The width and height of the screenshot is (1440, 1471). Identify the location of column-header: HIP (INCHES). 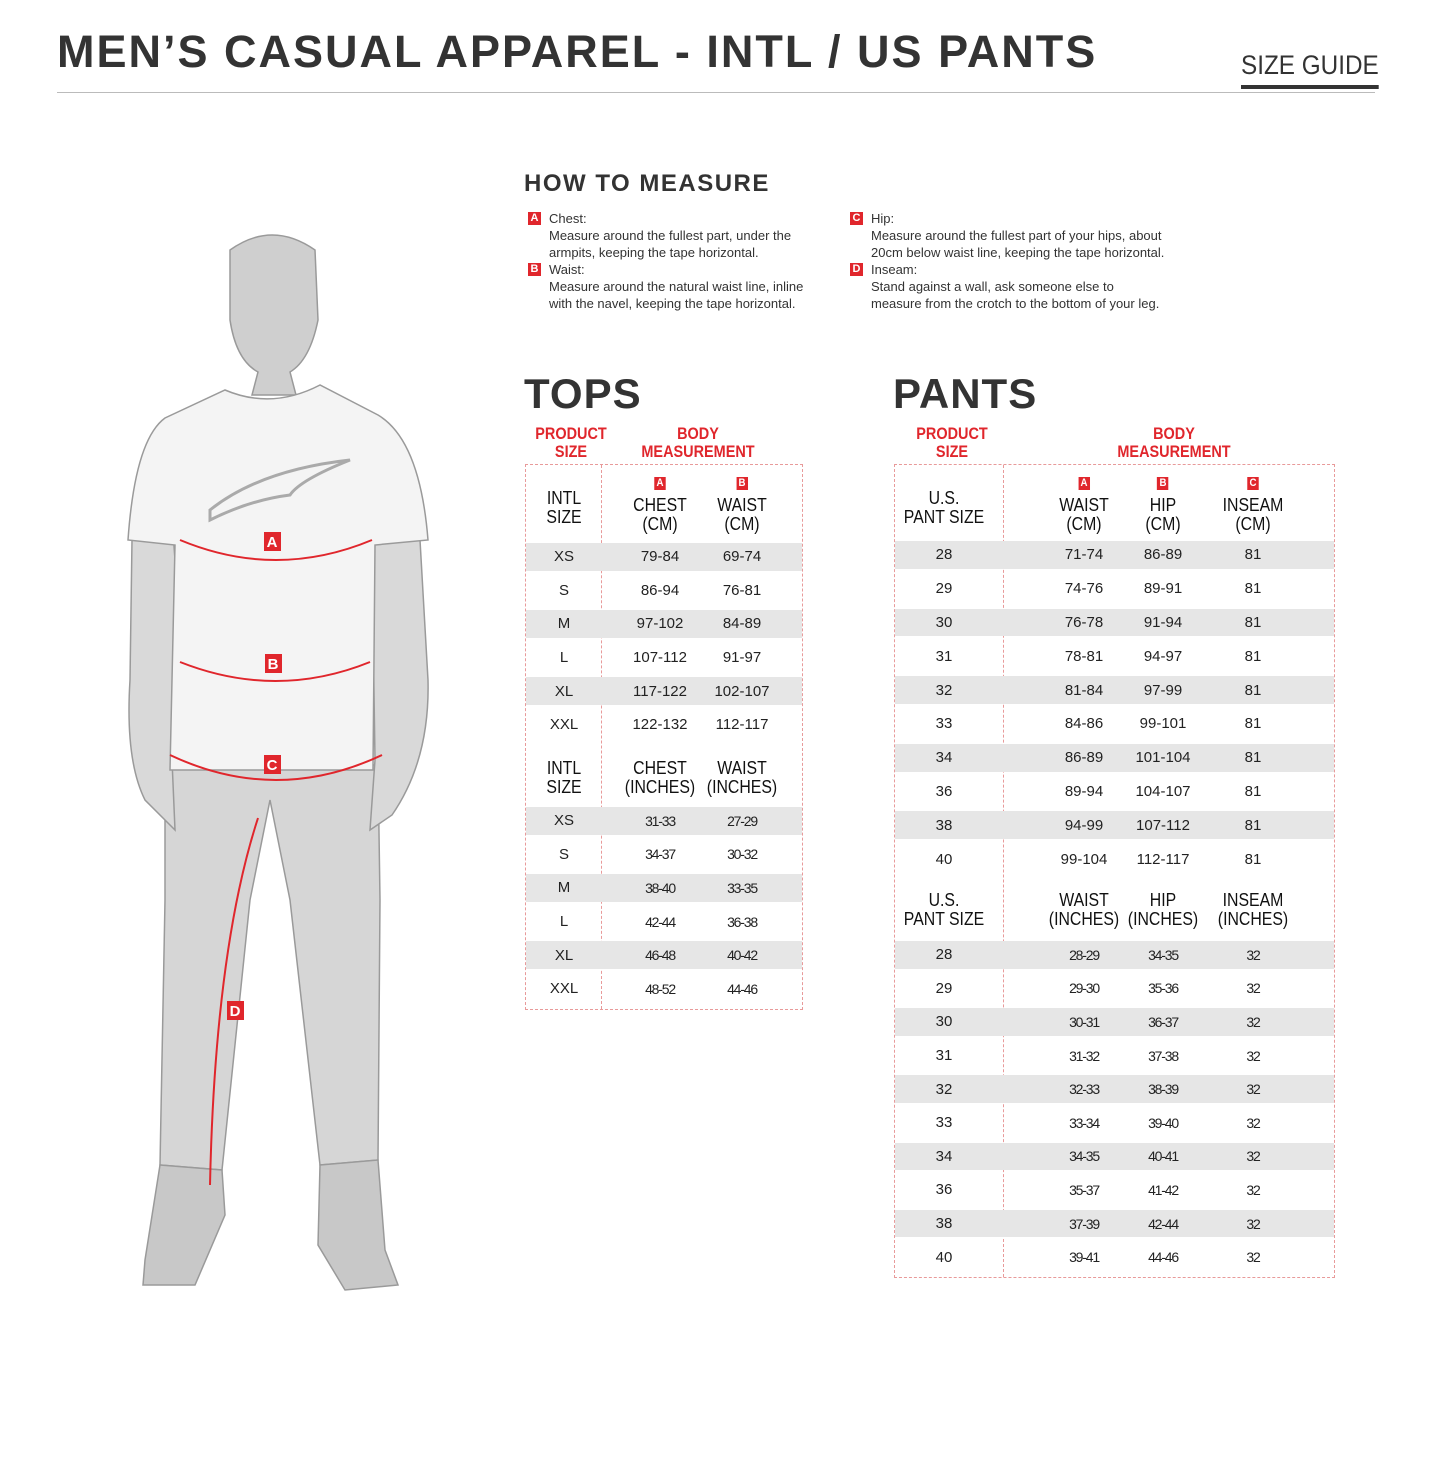
(1163, 910).